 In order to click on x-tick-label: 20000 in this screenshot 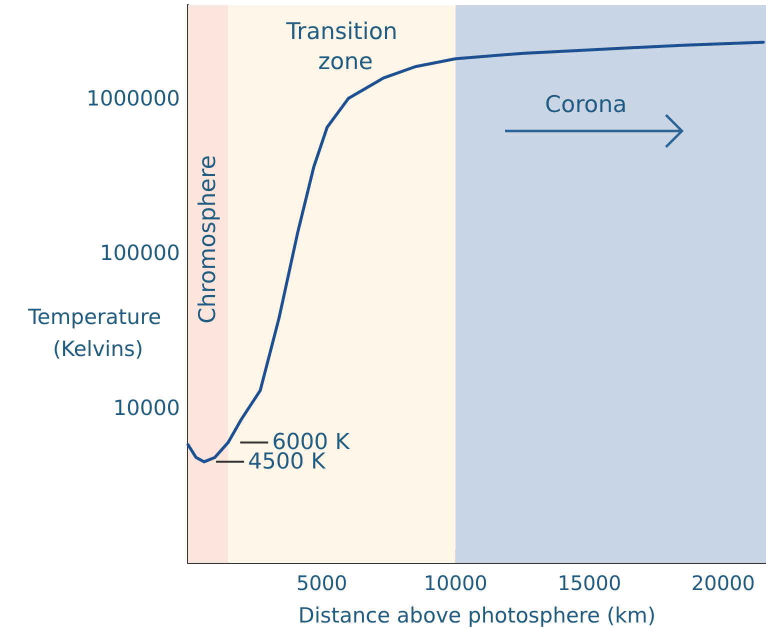, I will do `click(723, 583)`.